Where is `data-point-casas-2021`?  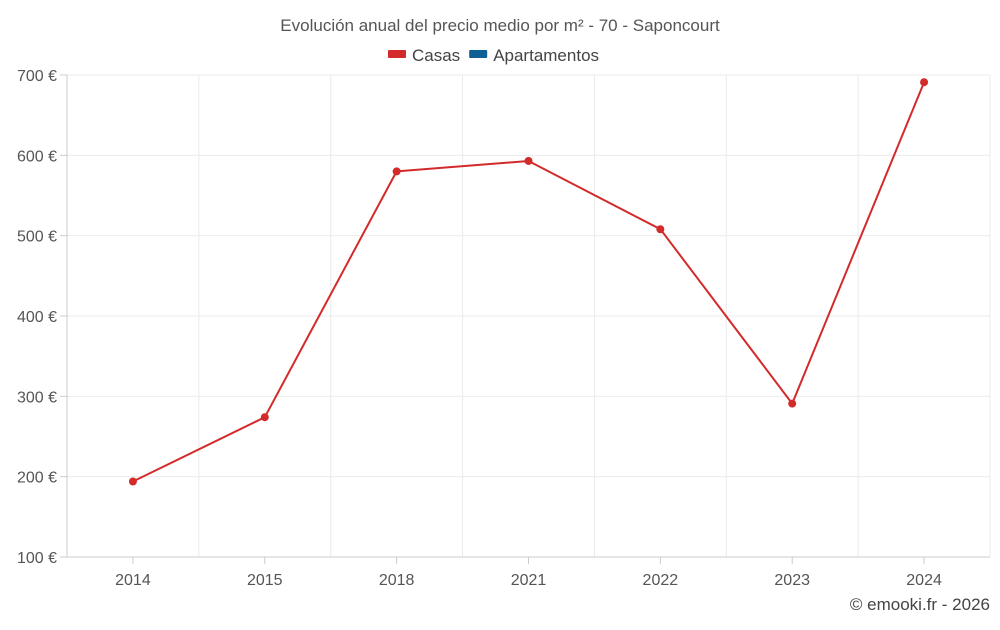 data-point-casas-2021 is located at coordinates (528, 160).